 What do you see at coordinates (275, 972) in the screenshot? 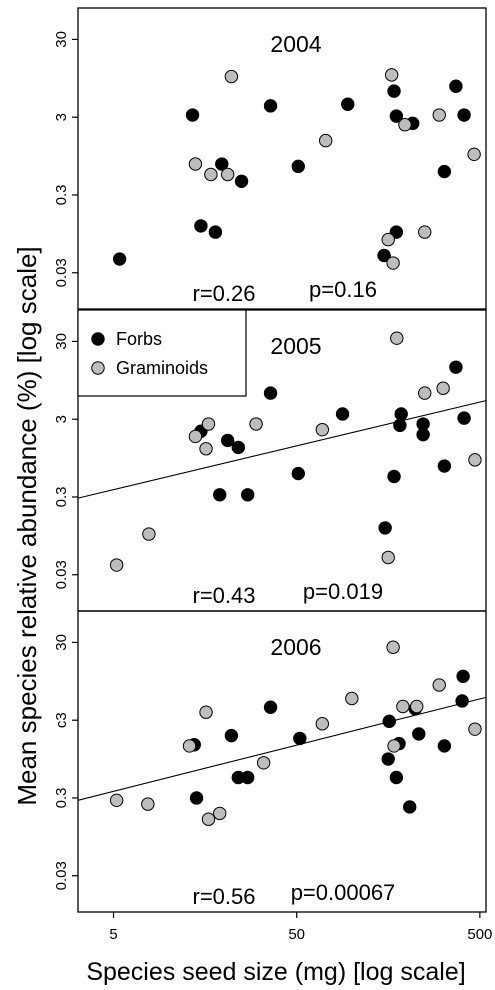
I see `x-axis-label: Species seed size (mg) [log scale]` at bounding box center [275, 972].